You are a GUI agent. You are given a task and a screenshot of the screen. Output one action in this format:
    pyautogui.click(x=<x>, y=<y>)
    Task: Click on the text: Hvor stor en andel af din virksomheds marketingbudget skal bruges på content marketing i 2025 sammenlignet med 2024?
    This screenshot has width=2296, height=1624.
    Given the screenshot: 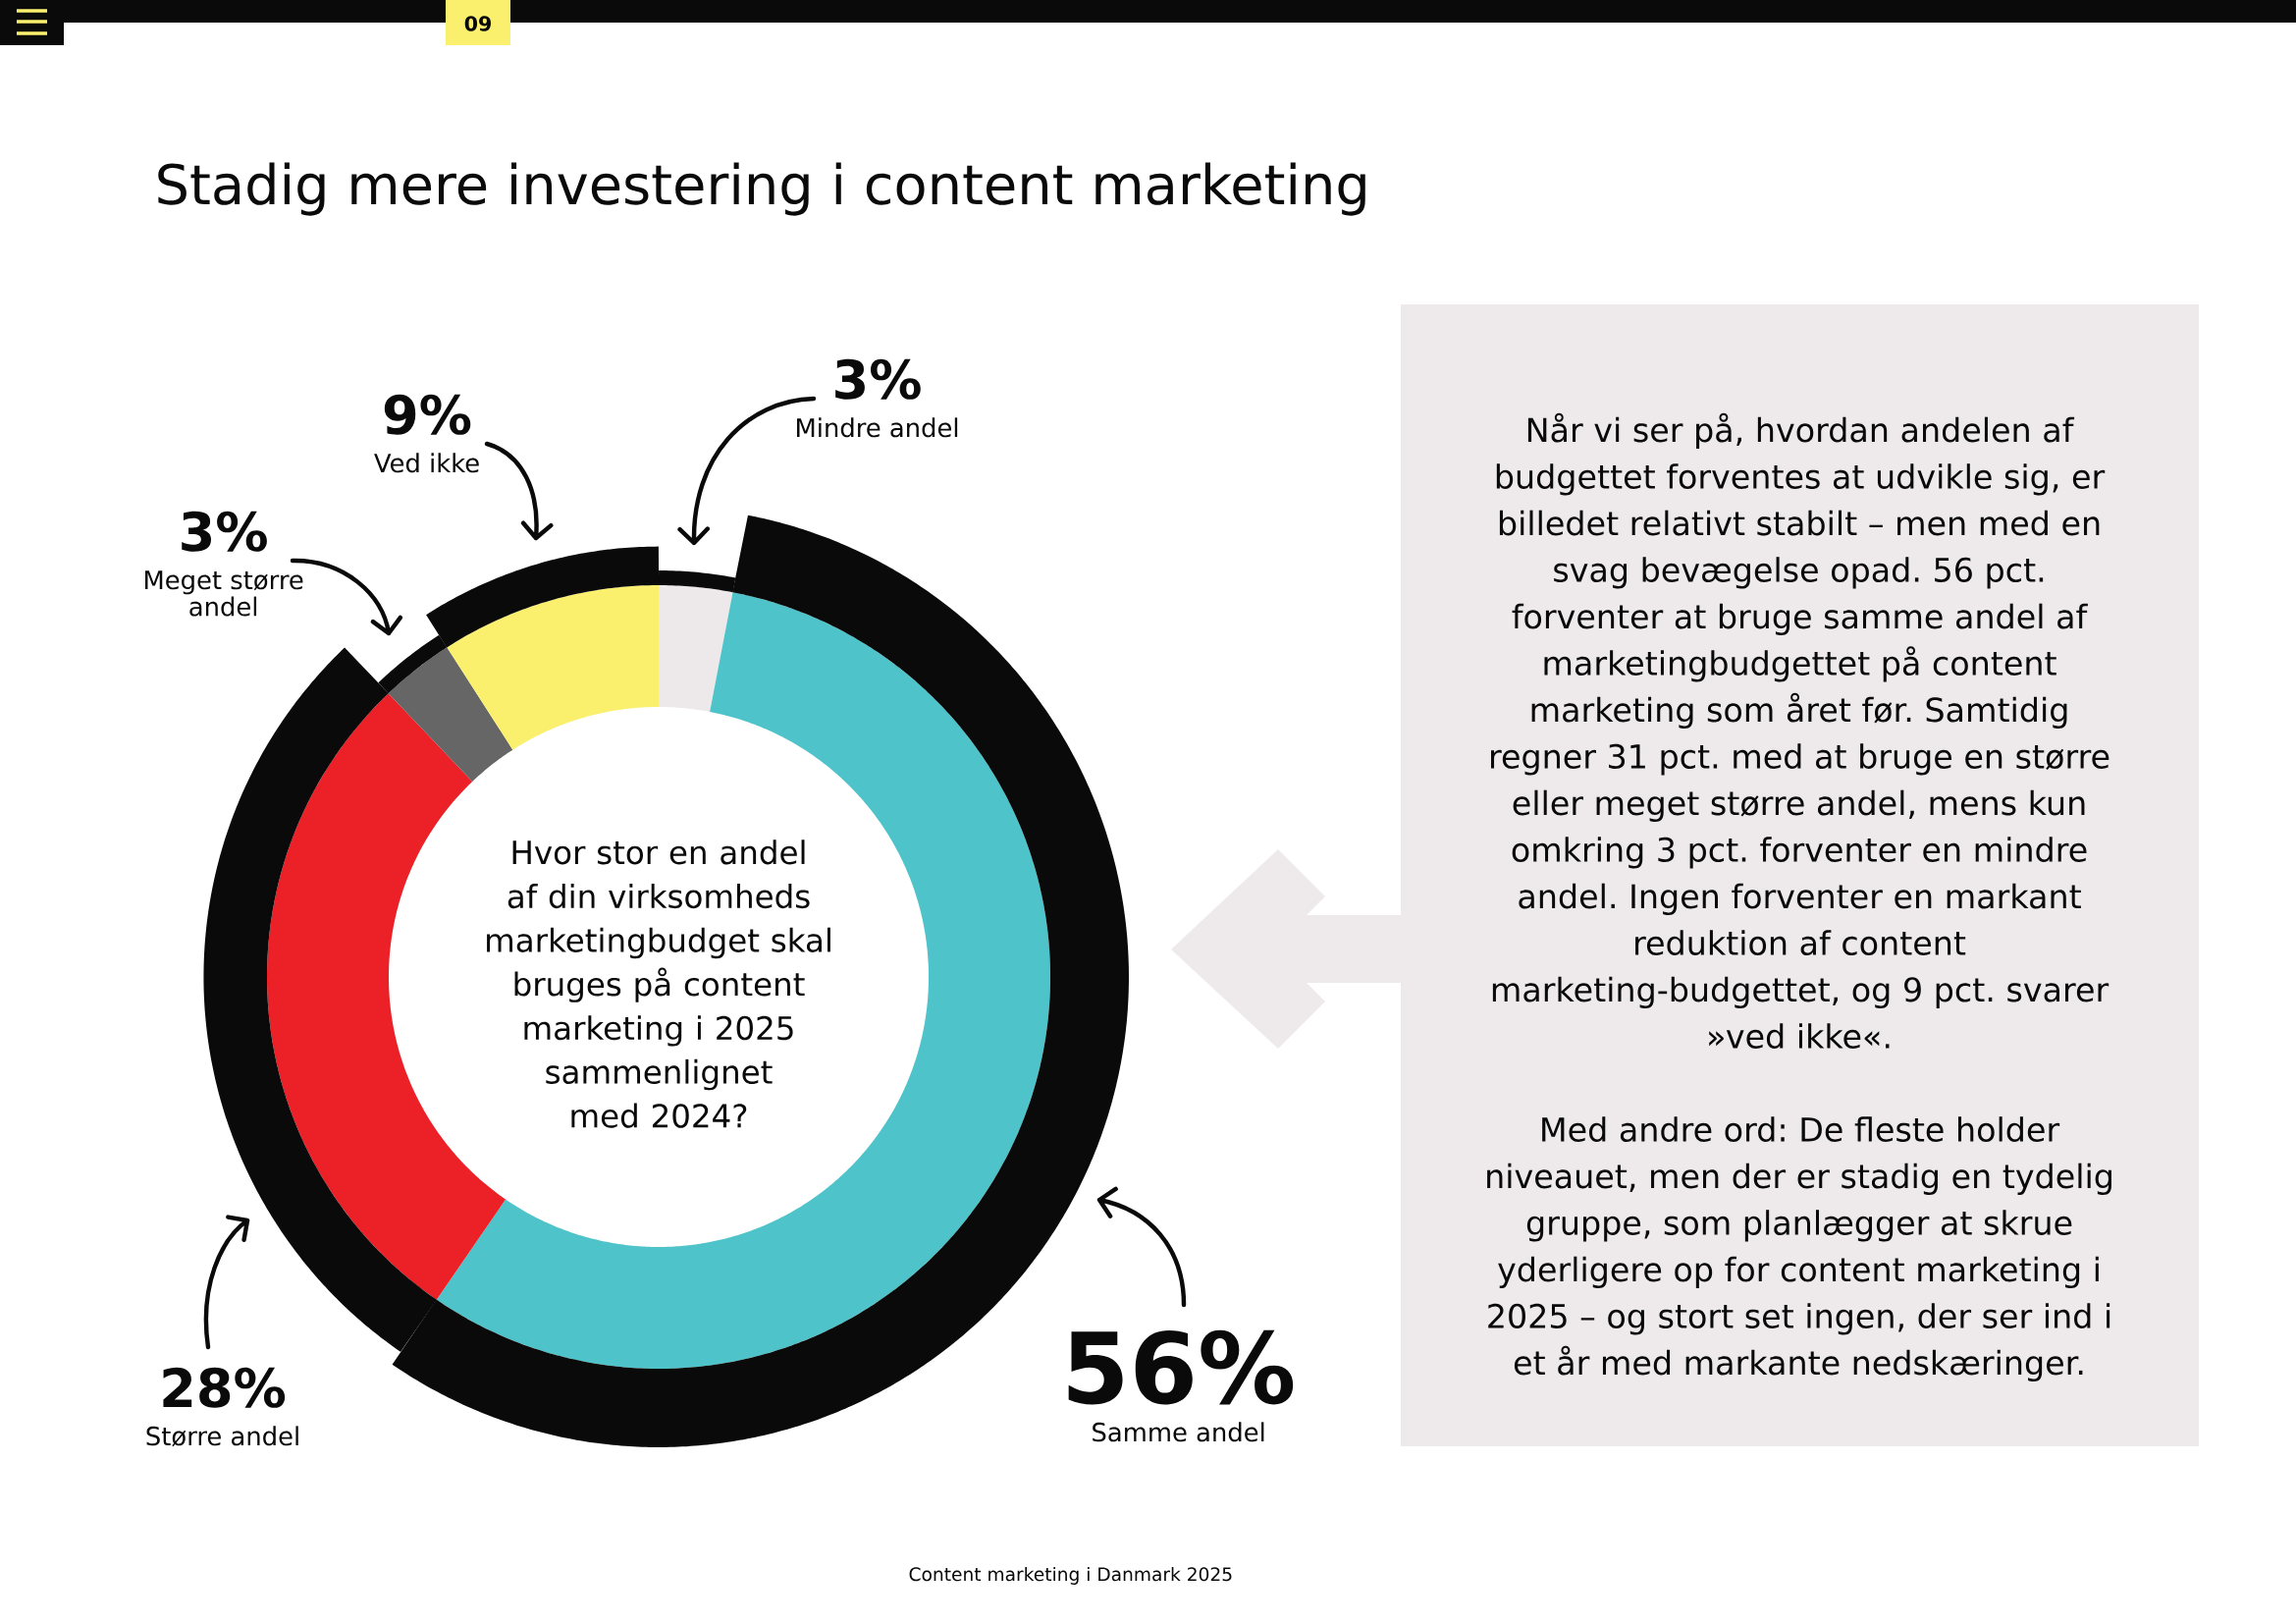 What is the action you would take?
    pyautogui.click(x=658, y=983)
    